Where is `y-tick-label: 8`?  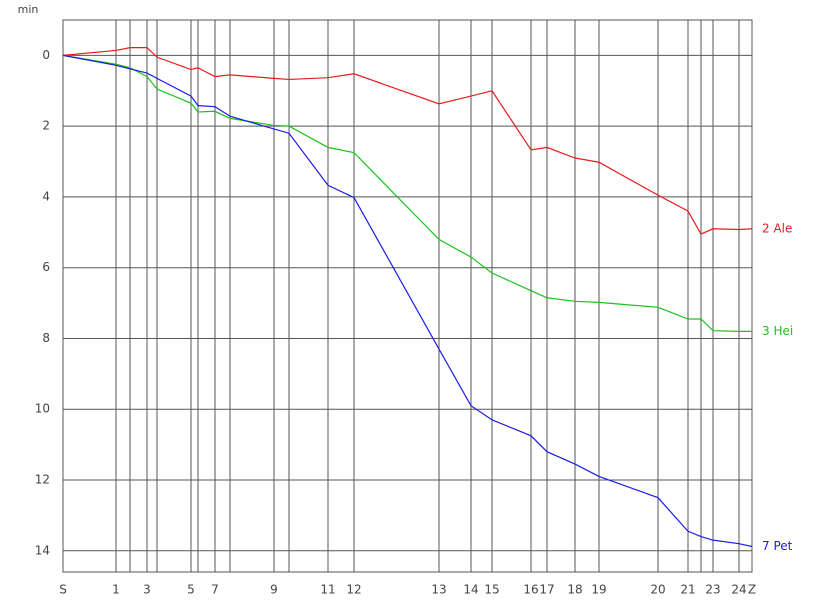 y-tick-label: 8 is located at coordinates (46, 338).